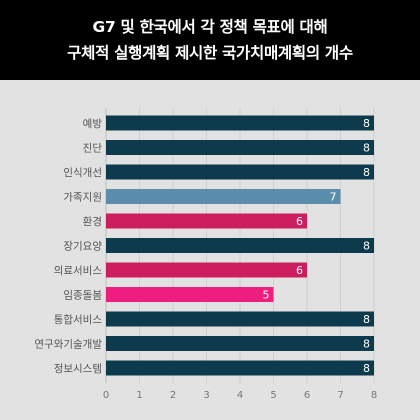 The width and height of the screenshot is (420, 420). Describe the element at coordinates (78, 369) in the screenshot. I see `category-label: 정보시스템` at that location.